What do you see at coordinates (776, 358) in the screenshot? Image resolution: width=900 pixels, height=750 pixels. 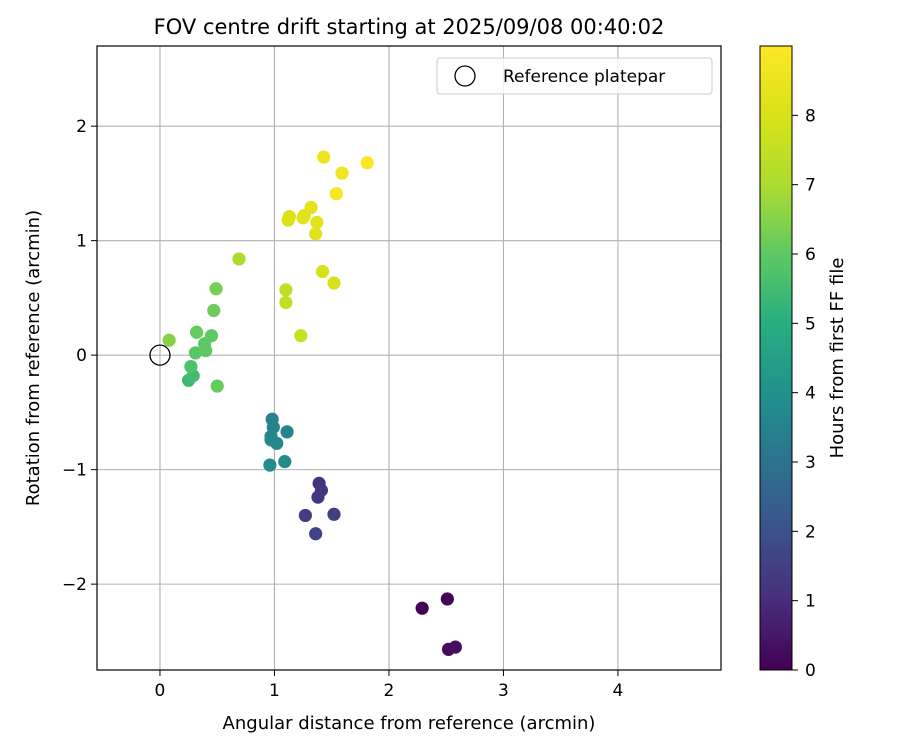 I see `colorbar` at bounding box center [776, 358].